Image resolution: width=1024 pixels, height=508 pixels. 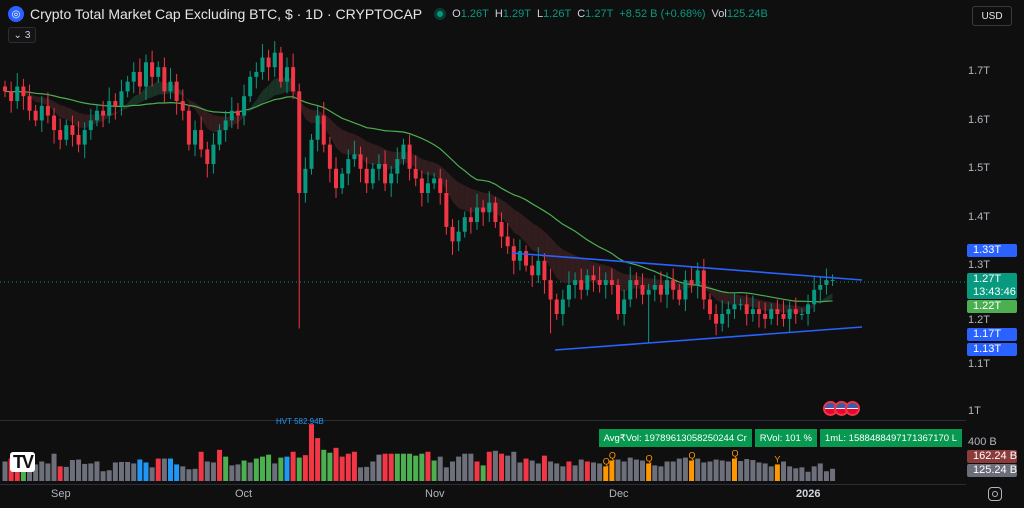 I want to click on volume-badge: 125.24 B, so click(x=992, y=470).